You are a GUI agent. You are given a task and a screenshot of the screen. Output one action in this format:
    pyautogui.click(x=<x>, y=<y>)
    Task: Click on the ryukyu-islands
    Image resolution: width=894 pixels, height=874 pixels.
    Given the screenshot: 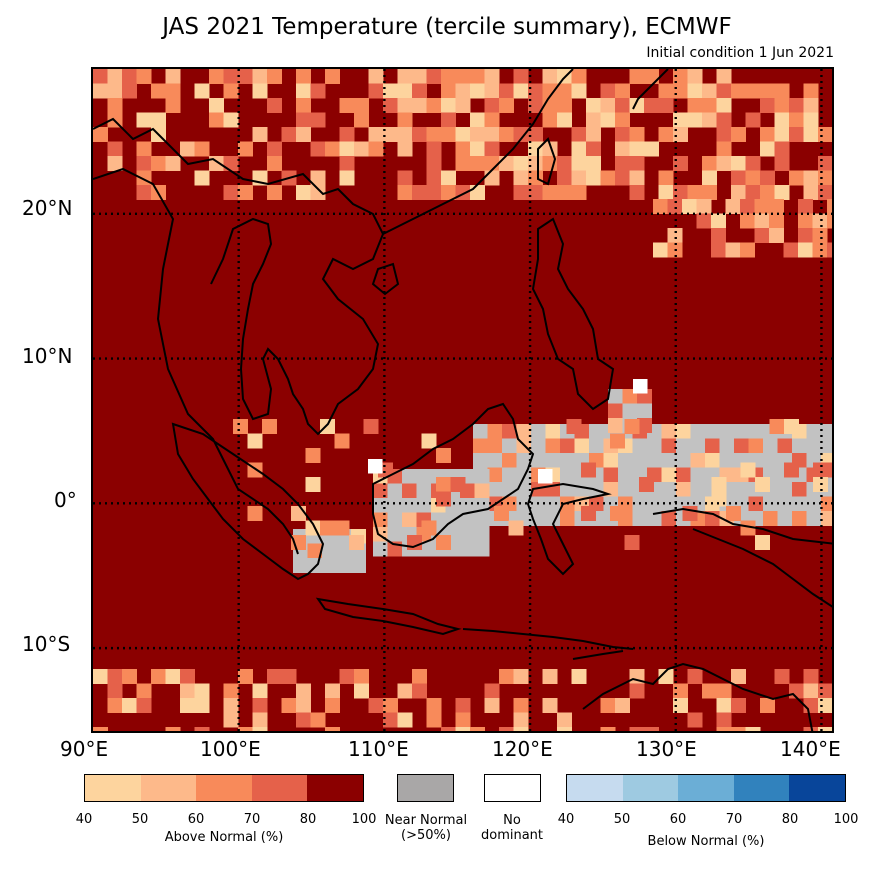 What is the action you would take?
    pyautogui.click(x=650, y=89)
    